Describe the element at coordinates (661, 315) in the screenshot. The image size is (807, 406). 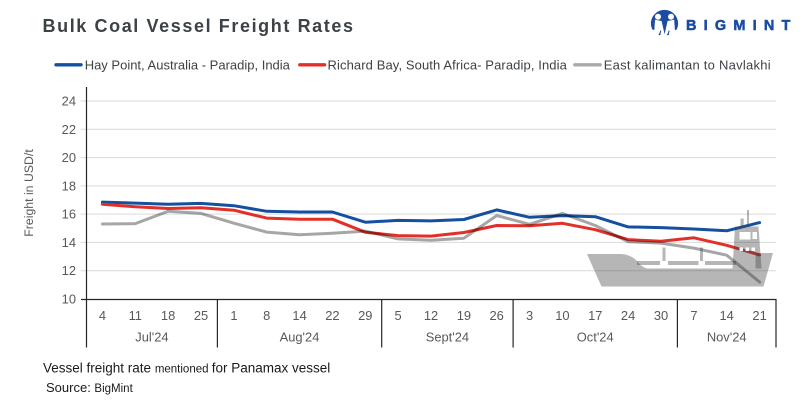
I see `svg-text: 30` at that location.